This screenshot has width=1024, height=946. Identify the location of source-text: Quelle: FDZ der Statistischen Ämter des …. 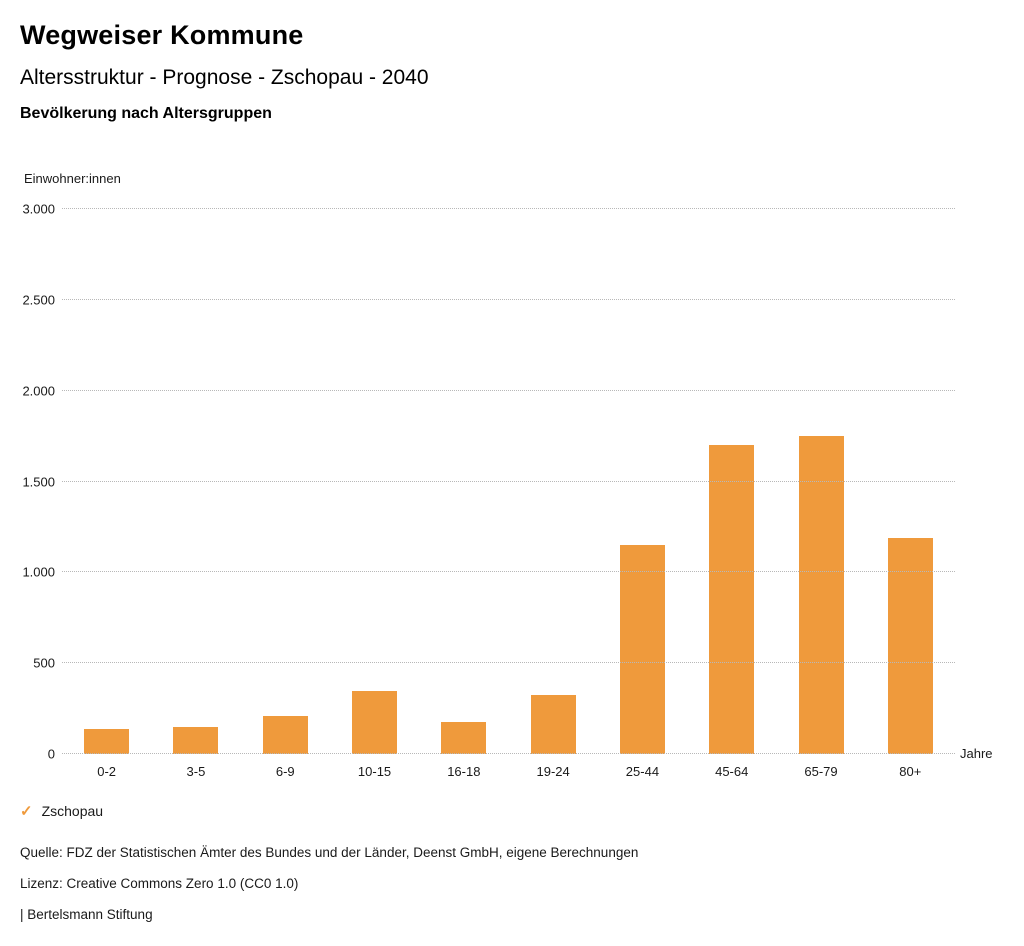
(329, 852).